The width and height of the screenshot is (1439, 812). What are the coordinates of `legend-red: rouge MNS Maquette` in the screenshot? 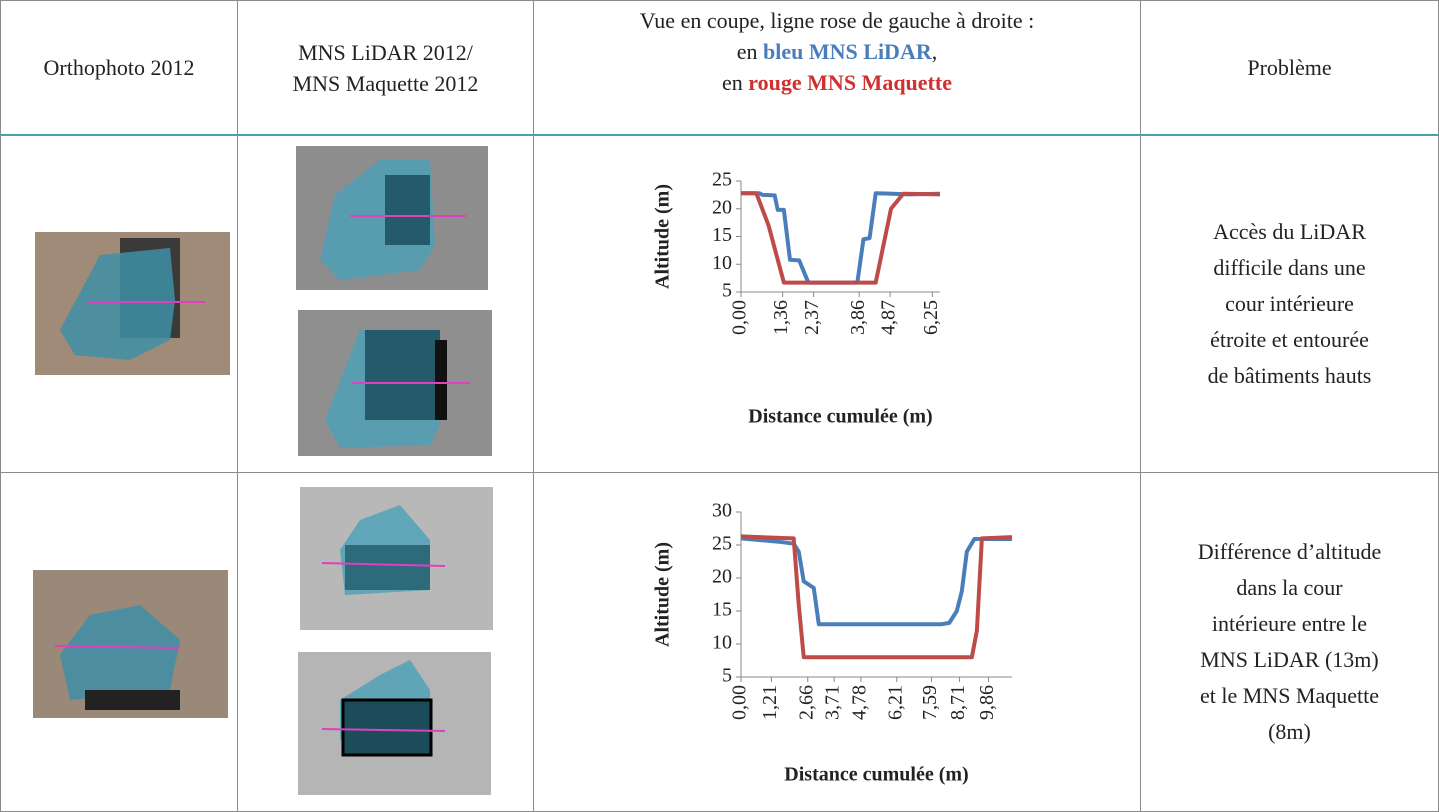 It's located at (850, 82).